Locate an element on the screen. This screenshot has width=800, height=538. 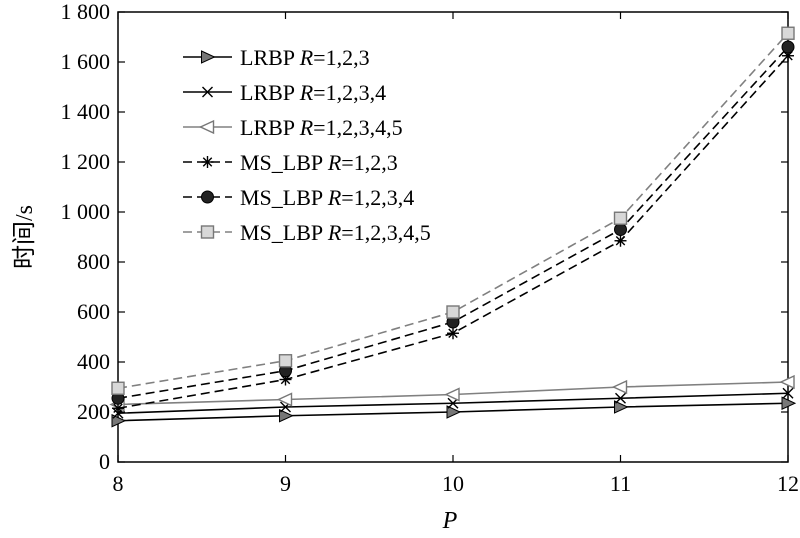
y-tick-label-3: 600 is located at coordinates (93, 311).